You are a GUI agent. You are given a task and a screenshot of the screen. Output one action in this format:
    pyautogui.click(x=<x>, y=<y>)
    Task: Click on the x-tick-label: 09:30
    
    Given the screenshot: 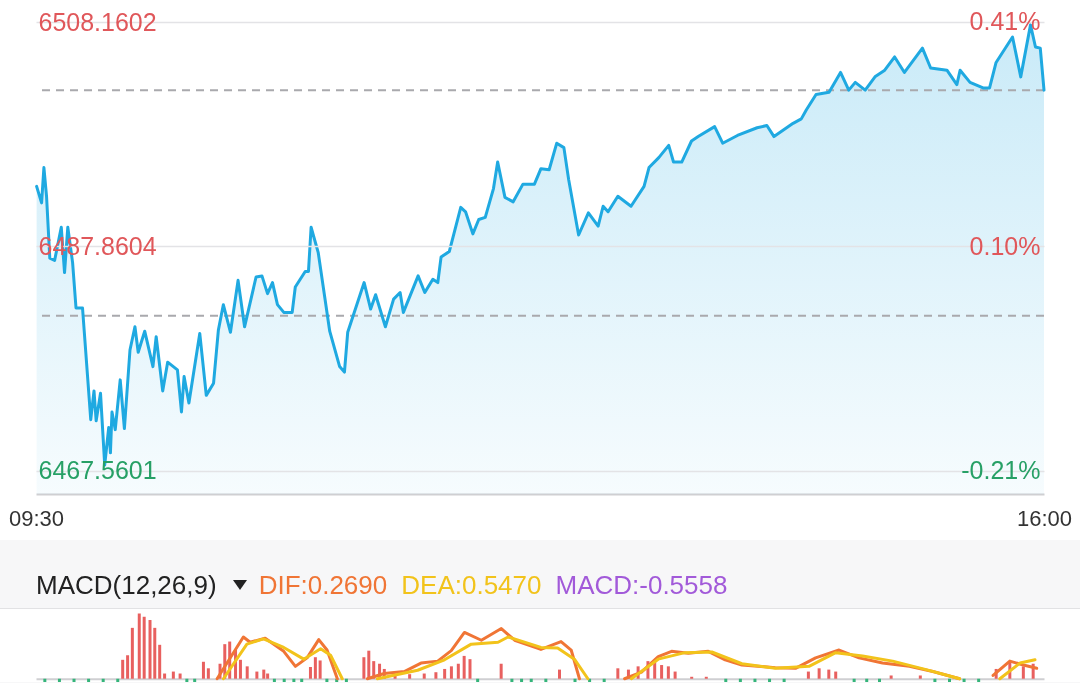 What is the action you would take?
    pyautogui.click(x=36, y=518)
    